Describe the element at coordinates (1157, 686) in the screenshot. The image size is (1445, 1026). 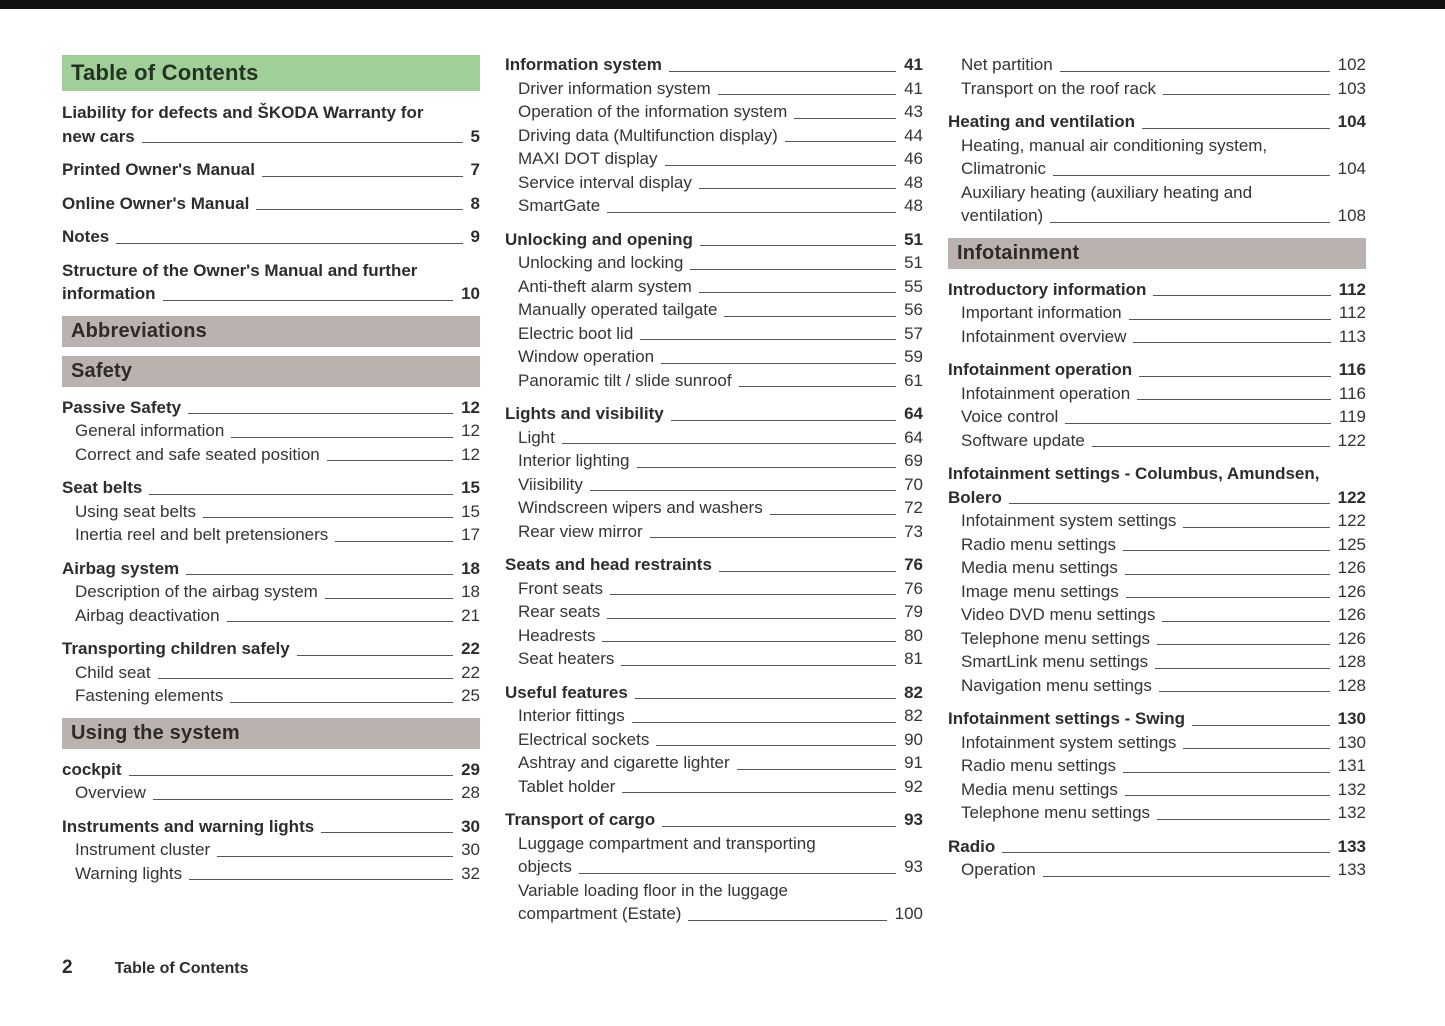
I see `toc-entry: Navigation menu settings 128` at that location.